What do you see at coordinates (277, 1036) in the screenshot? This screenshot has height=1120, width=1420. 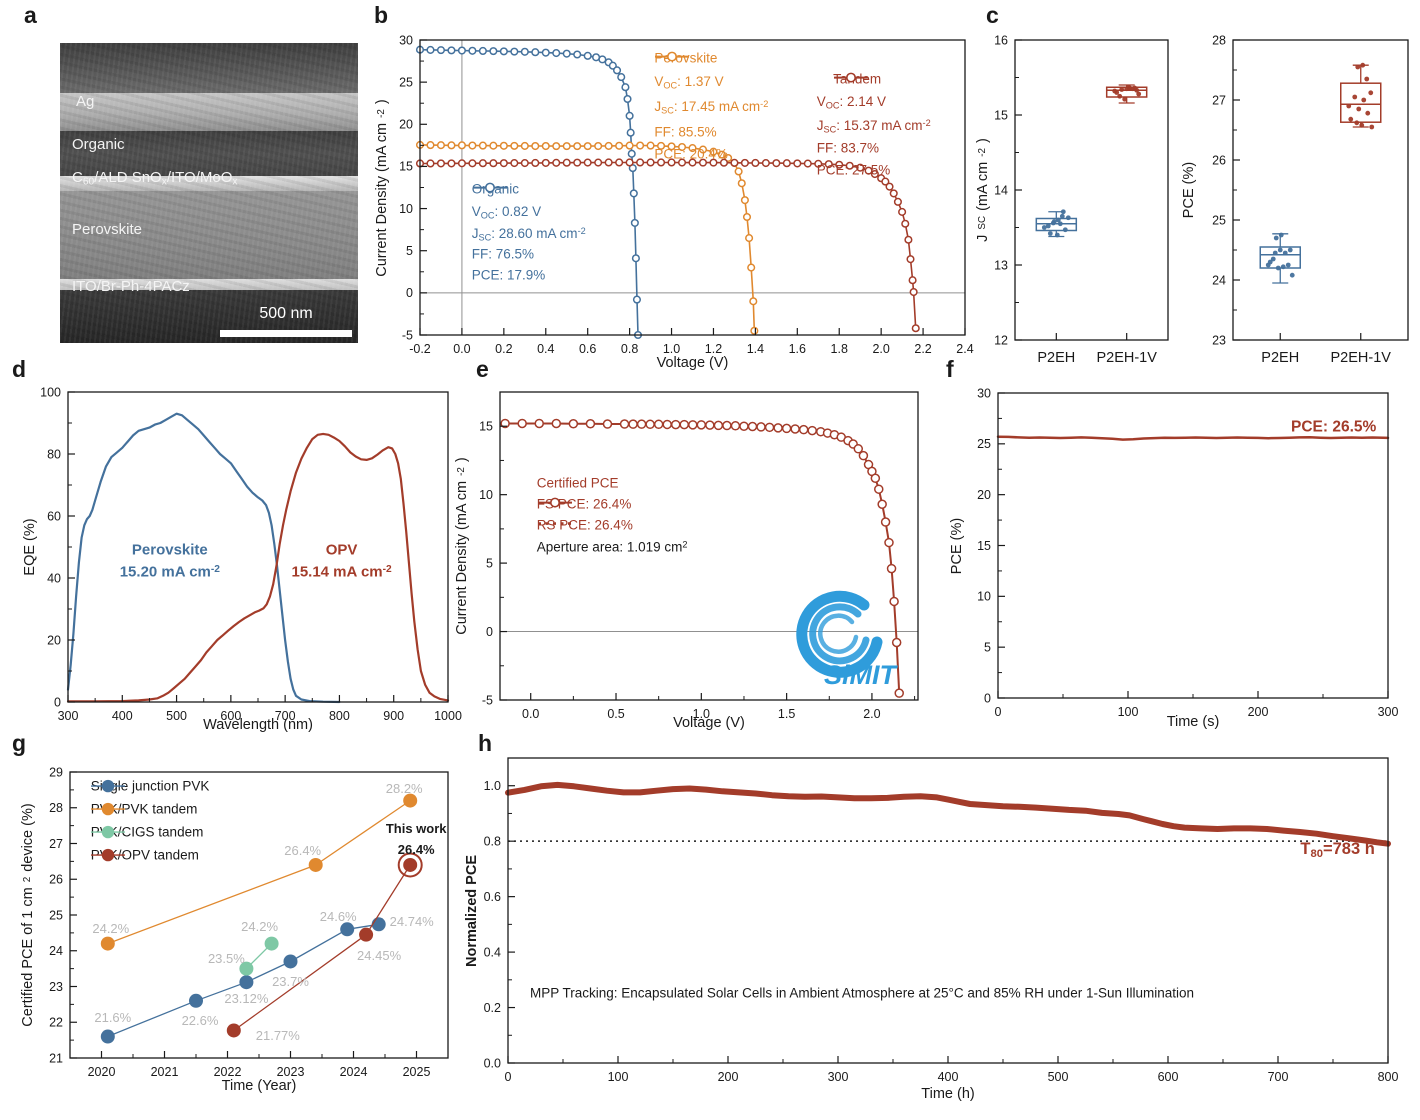 I see `point-label: 21.77%` at bounding box center [277, 1036].